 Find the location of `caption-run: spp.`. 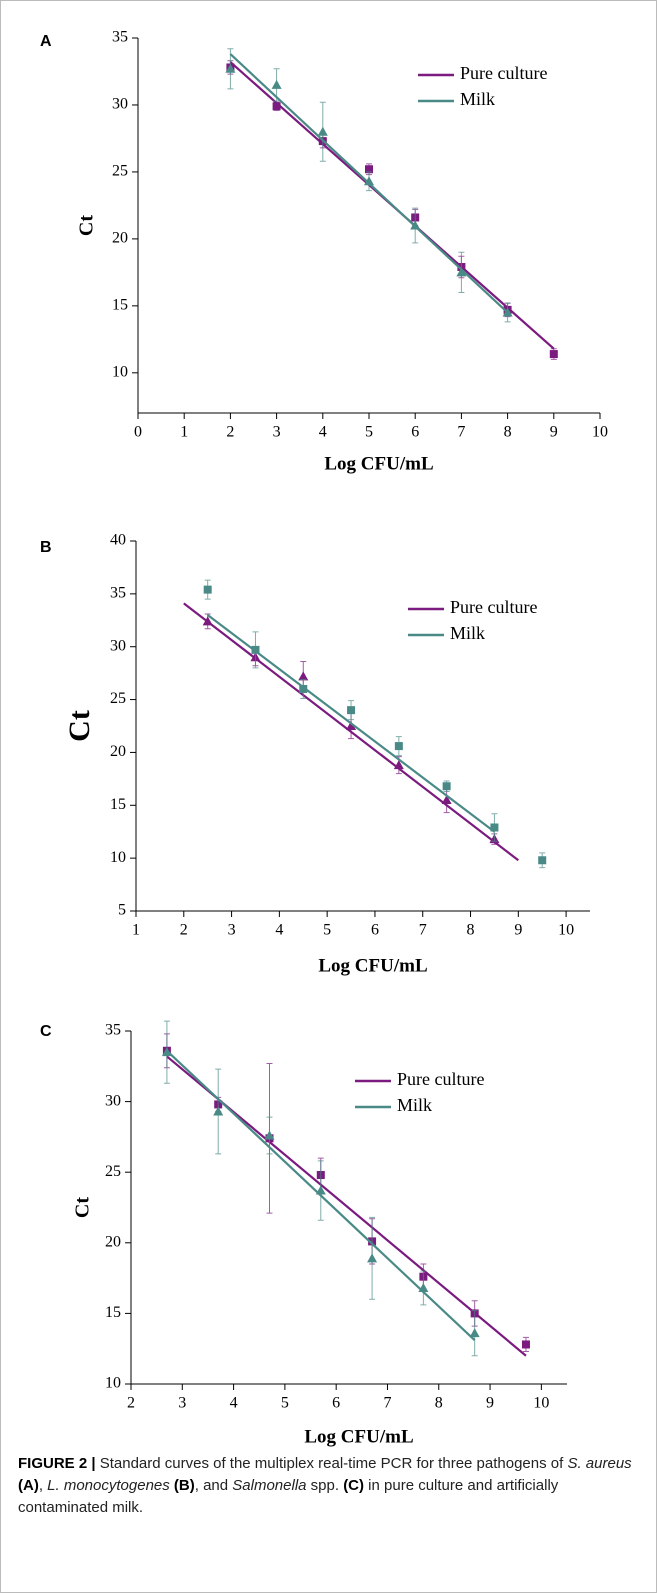

caption-run: spp. is located at coordinates (325, 1485).